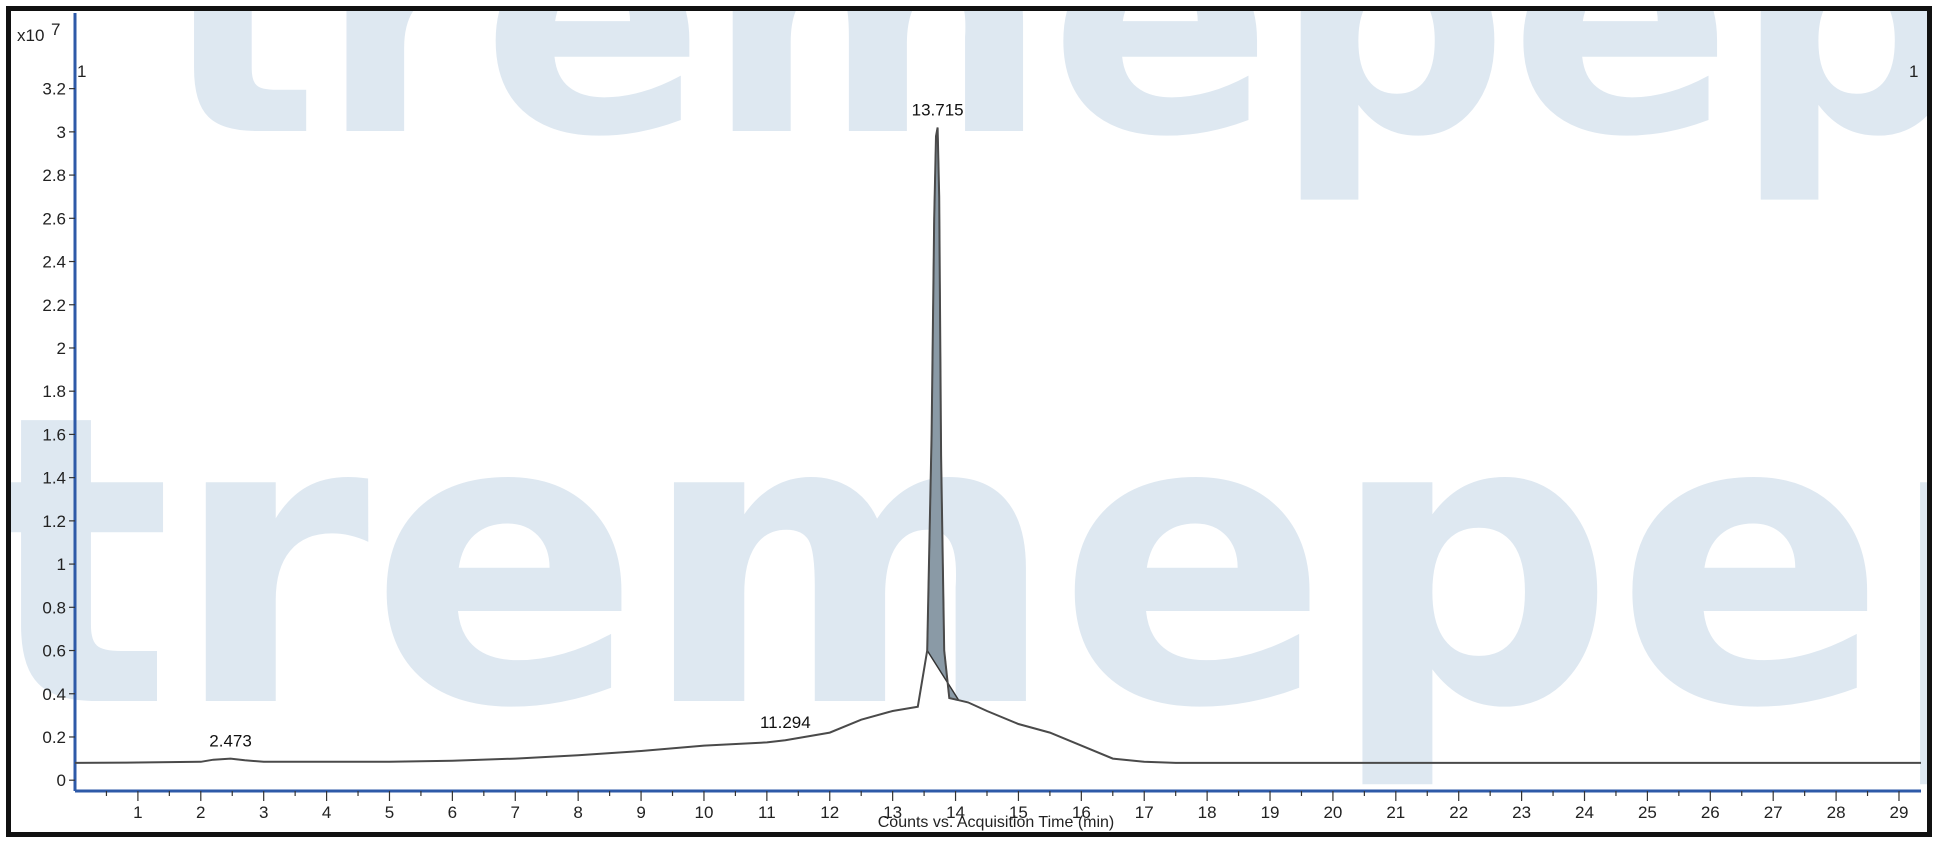 The image size is (1938, 843). What do you see at coordinates (54, 391) in the screenshot?
I see `y-tick-label: 1.8` at bounding box center [54, 391].